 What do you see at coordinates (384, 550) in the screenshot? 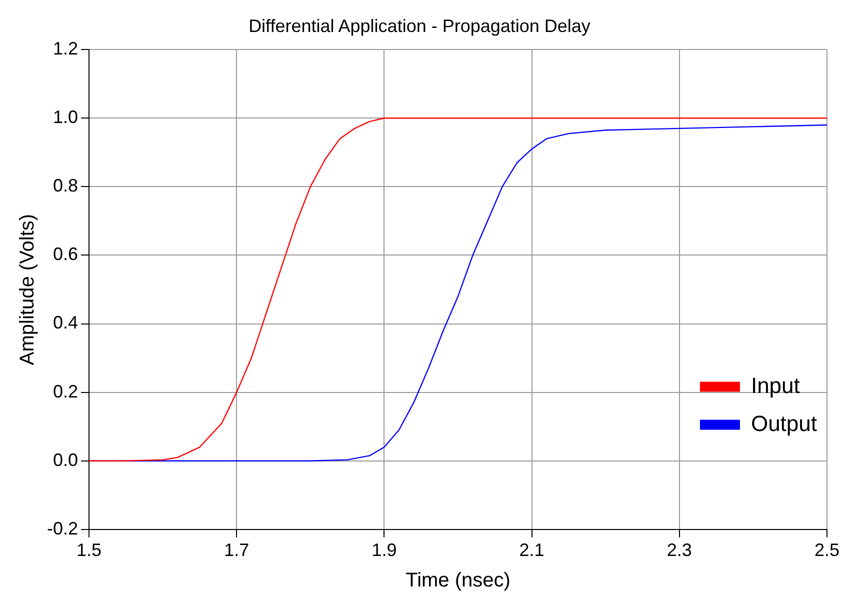
I see `x-tick-label: 1.9` at bounding box center [384, 550].